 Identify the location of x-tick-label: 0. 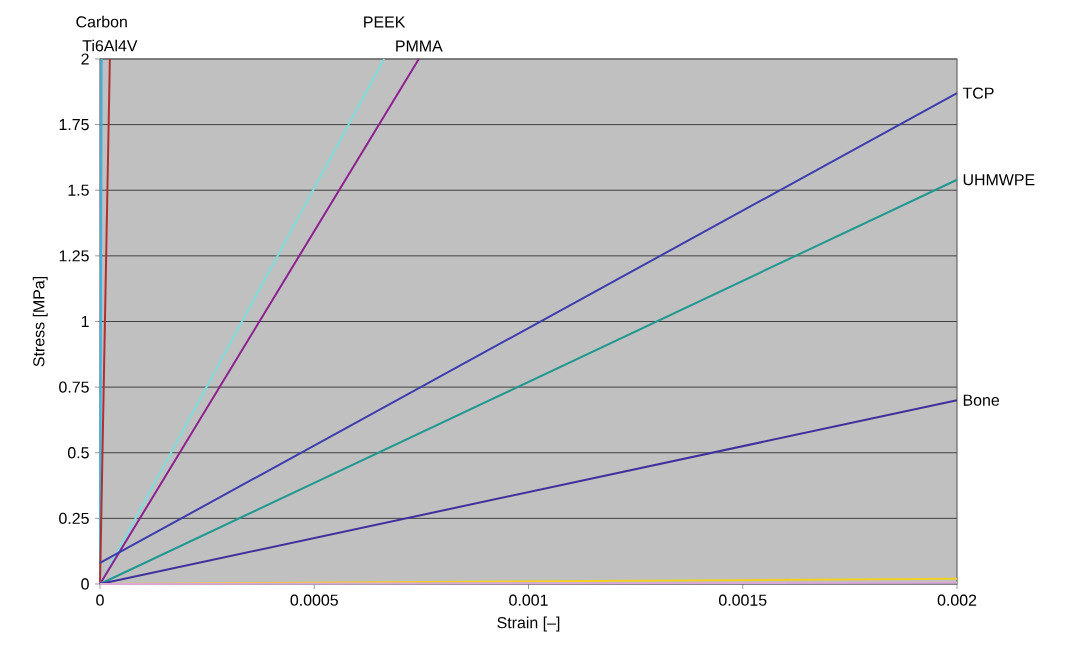
(100, 600).